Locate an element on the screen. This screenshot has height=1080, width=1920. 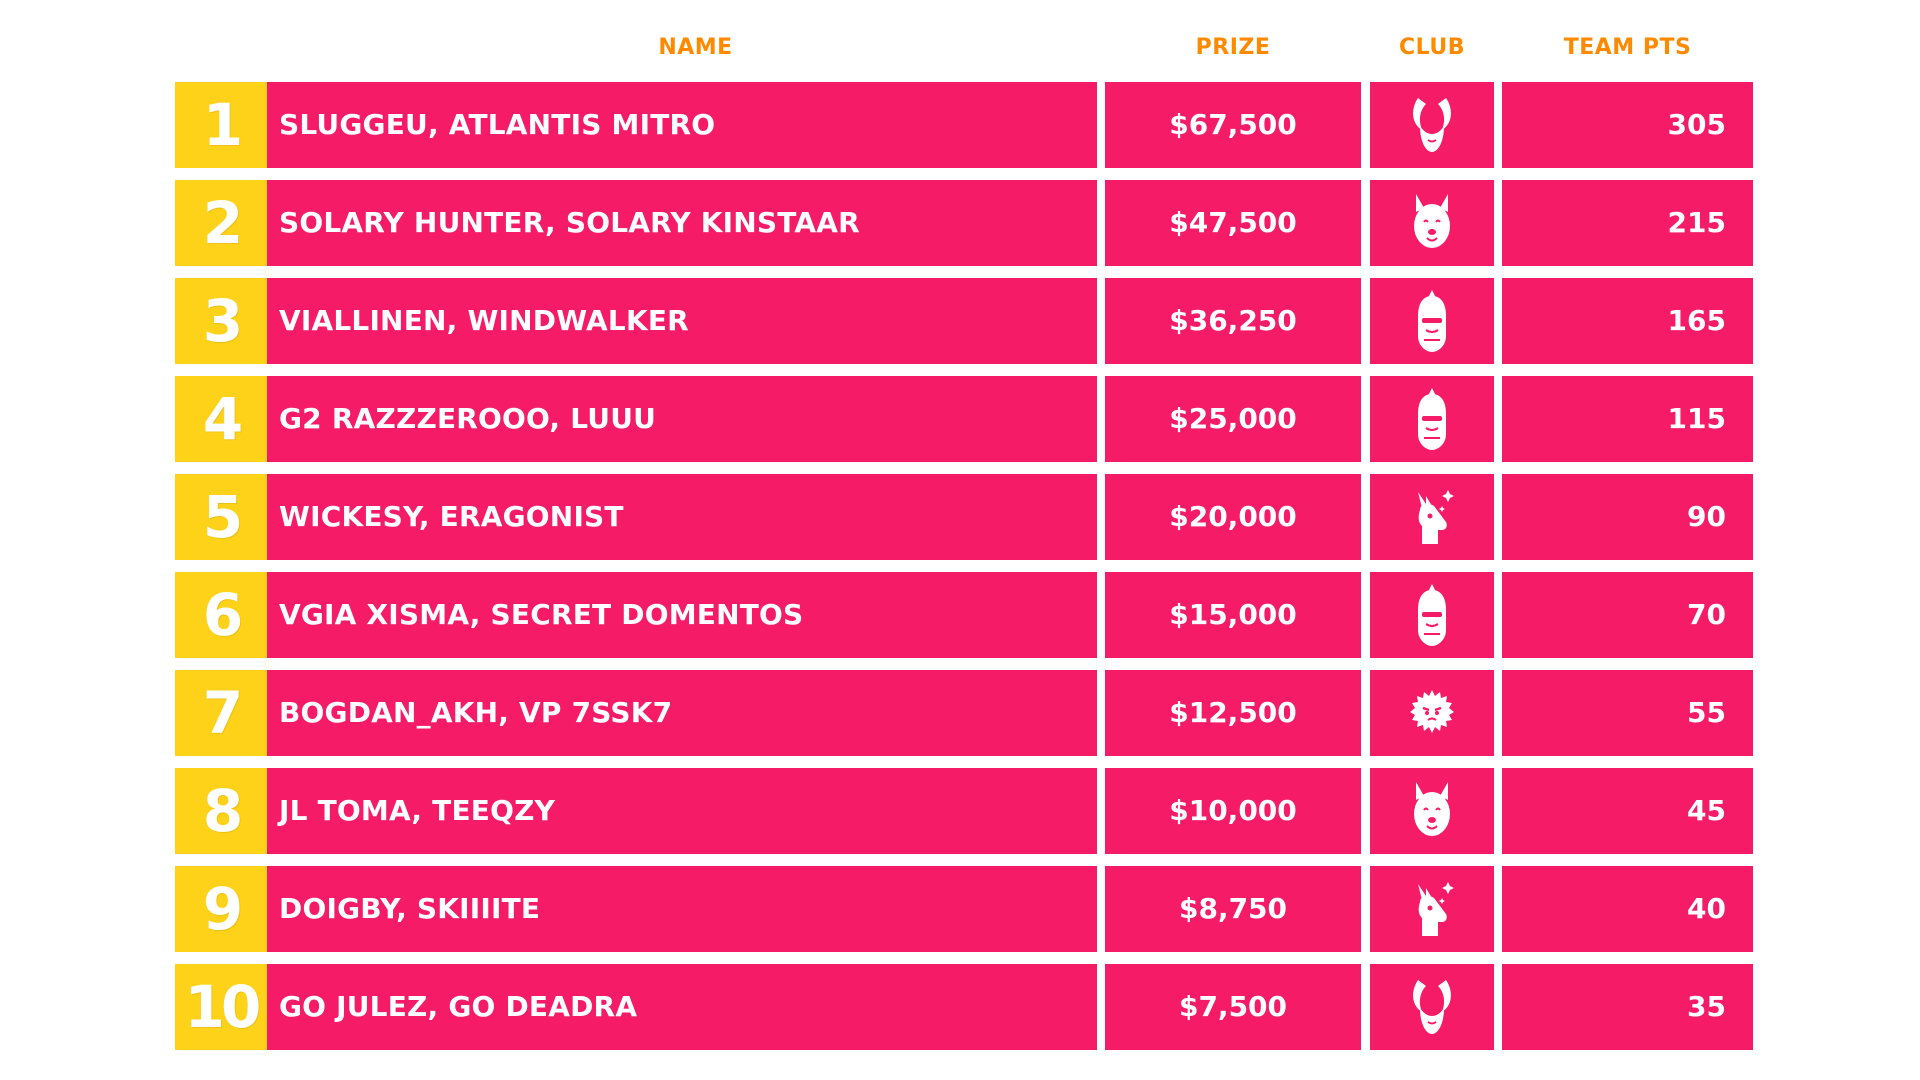
header-club: CLUB is located at coordinates (1431, 47).